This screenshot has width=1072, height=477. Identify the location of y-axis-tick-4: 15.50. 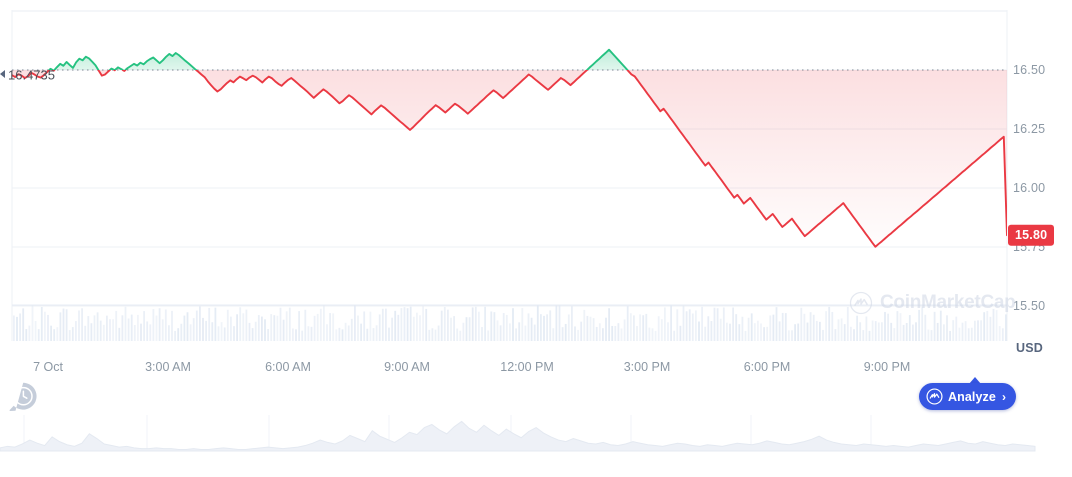
(1029, 306).